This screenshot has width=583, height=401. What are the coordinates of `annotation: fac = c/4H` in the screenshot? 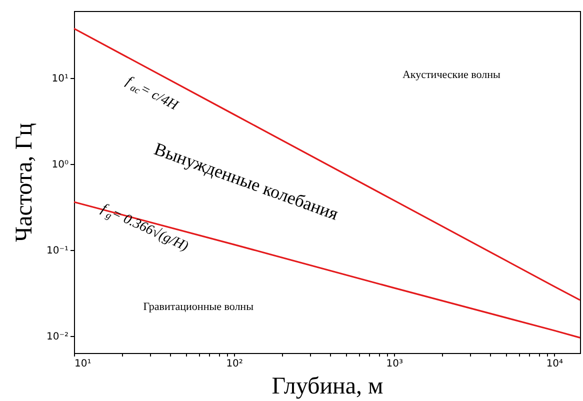 It's located at (152, 94).